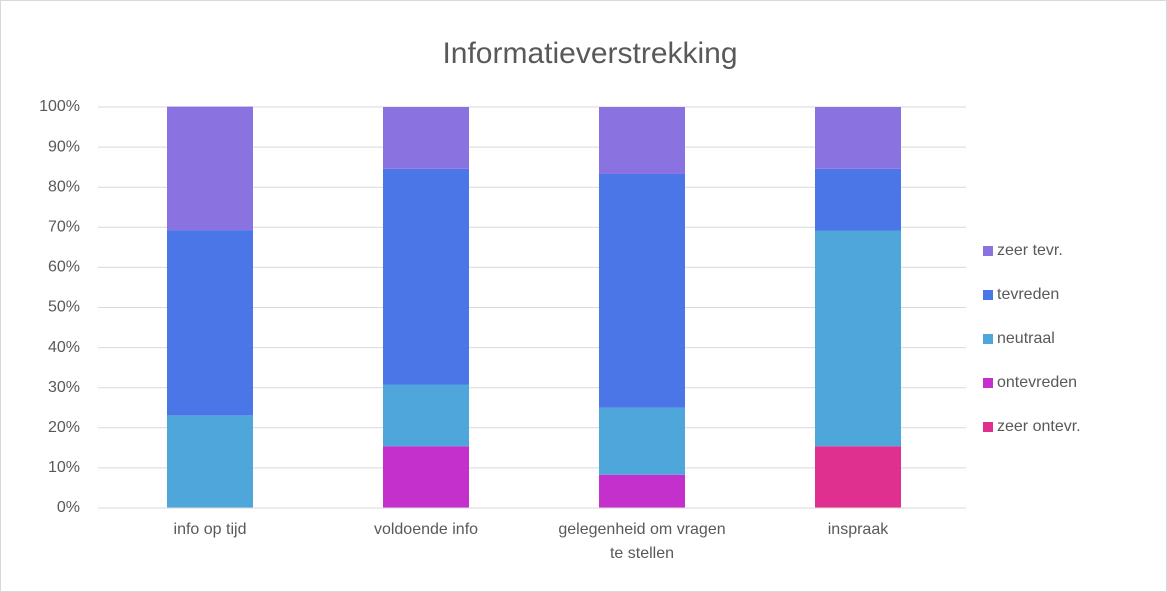  What do you see at coordinates (64, 347) in the screenshot?
I see `y-tick-label: 40%` at bounding box center [64, 347].